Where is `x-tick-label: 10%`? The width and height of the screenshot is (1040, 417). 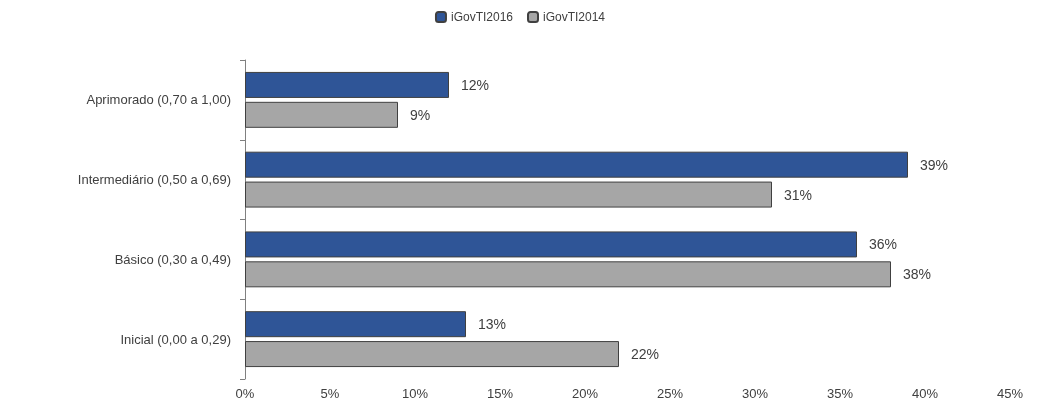 x-tick-label: 10% is located at coordinates (415, 393).